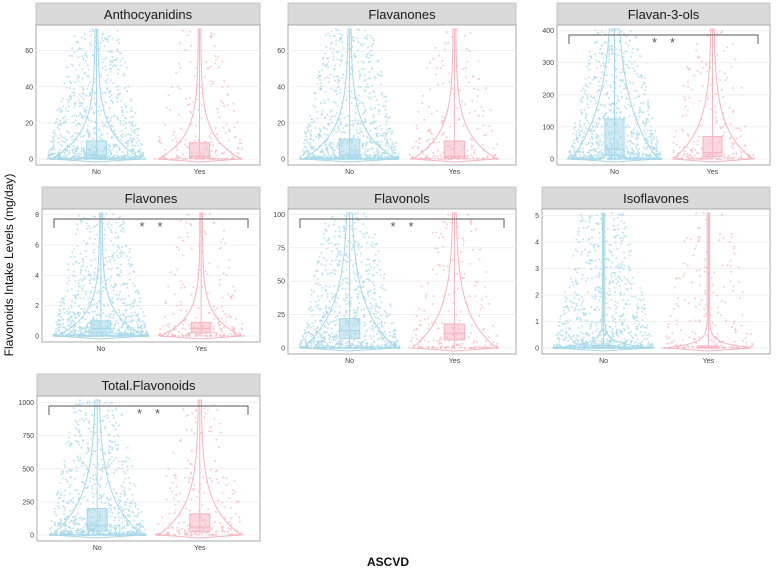 This screenshot has height=568, width=784. Describe the element at coordinates (200, 172) in the screenshot. I see `x-tick-label: Yes` at that location.